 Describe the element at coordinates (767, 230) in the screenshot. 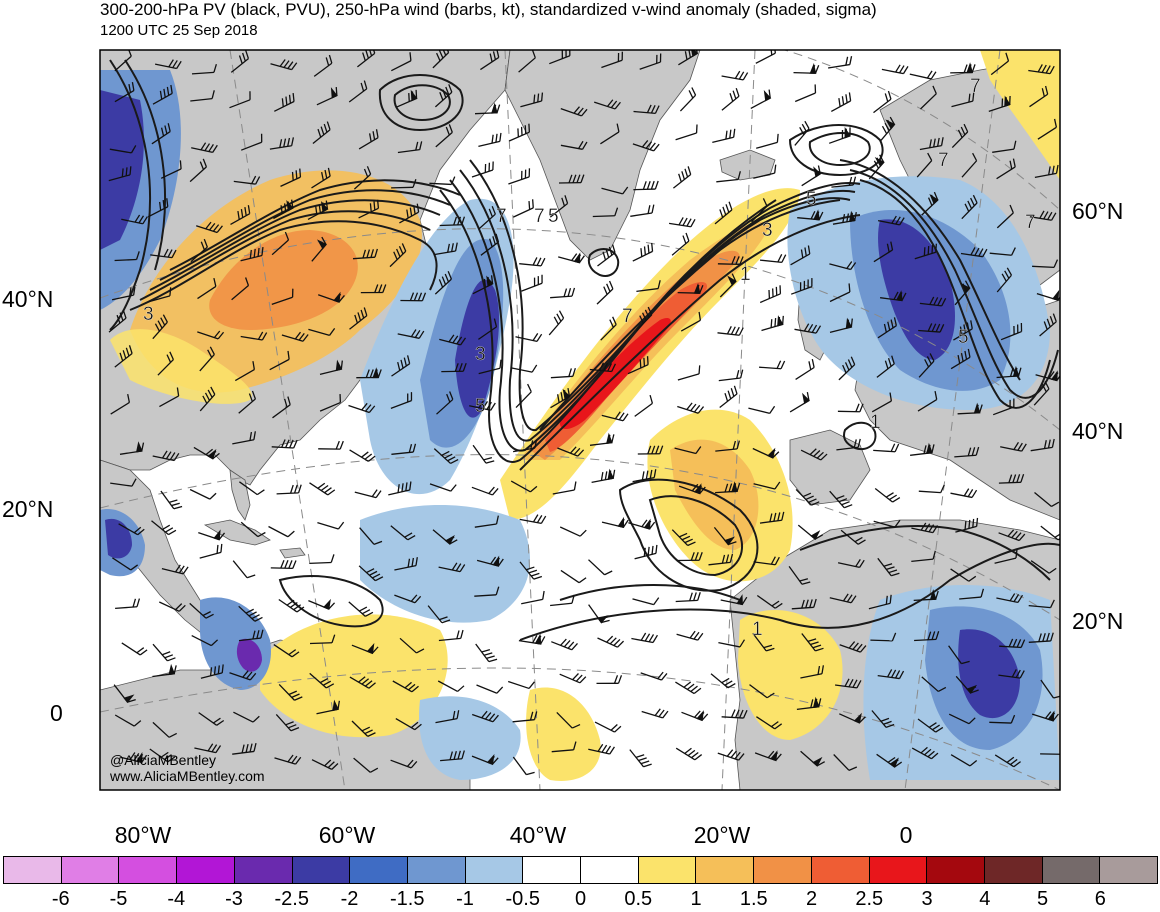

I see `pv-label: 3` at that location.